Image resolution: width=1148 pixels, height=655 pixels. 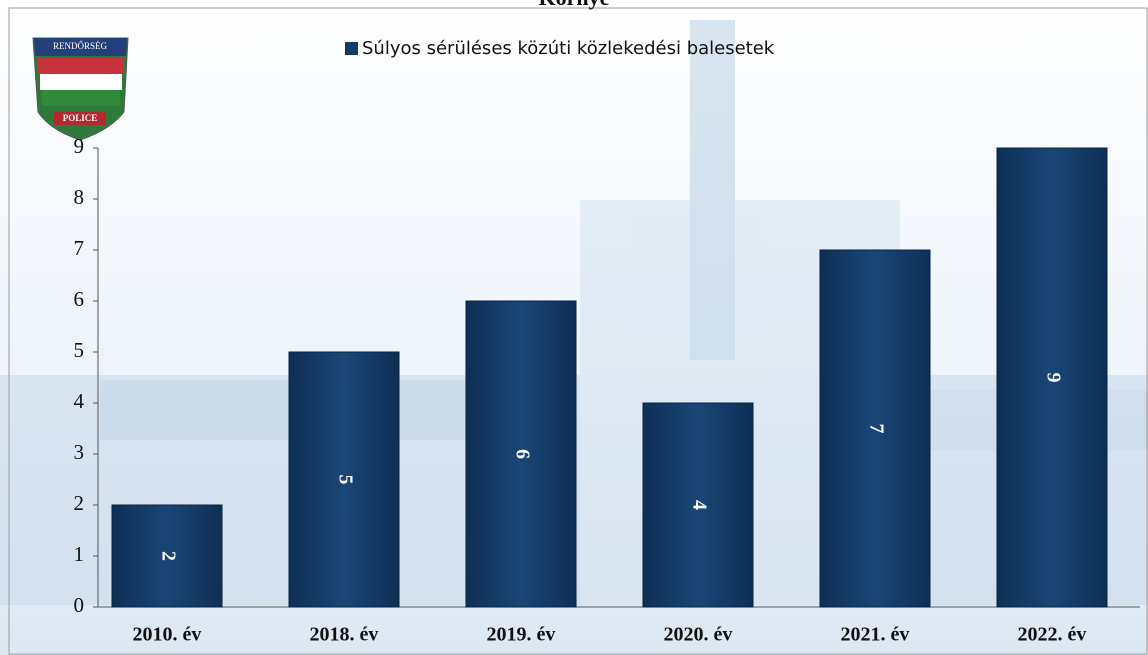 What do you see at coordinates (79, 146) in the screenshot?
I see `y-tick-label: 9` at bounding box center [79, 146].